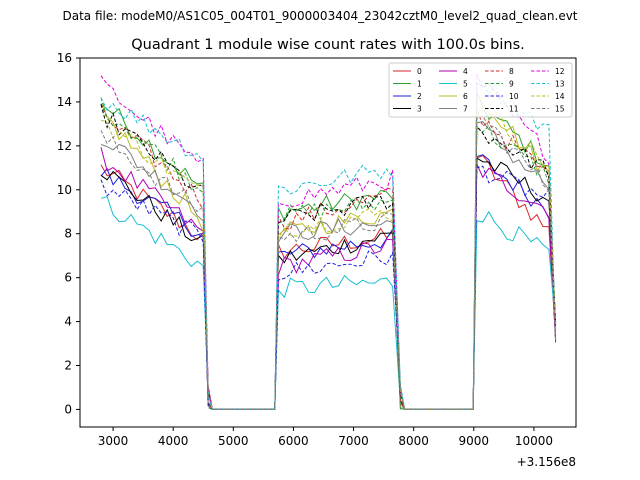  What do you see at coordinates (419, 96) in the screenshot?
I see `legend-label: 2` at bounding box center [419, 96].